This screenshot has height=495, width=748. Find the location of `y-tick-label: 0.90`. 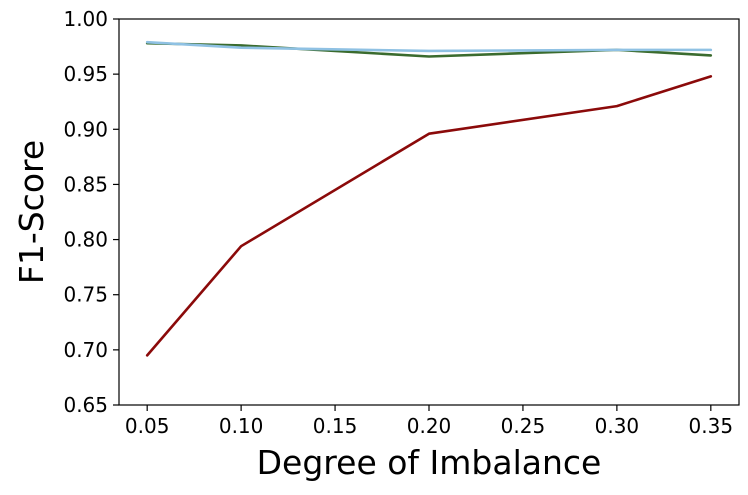

y-tick-label: 0.90 is located at coordinates (85, 129).